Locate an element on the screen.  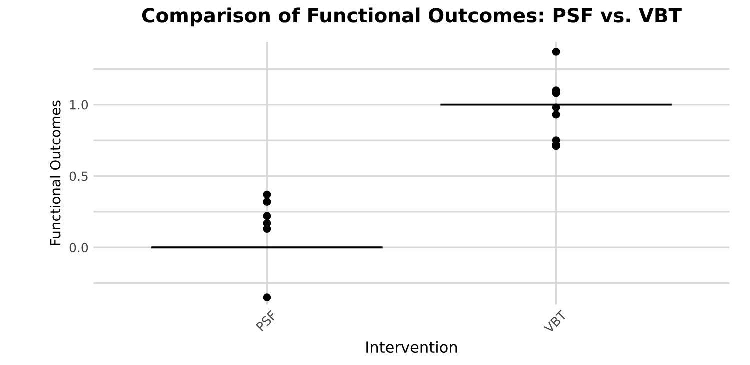
y-axis-title: Functional Outcomes is located at coordinates (55, 173).